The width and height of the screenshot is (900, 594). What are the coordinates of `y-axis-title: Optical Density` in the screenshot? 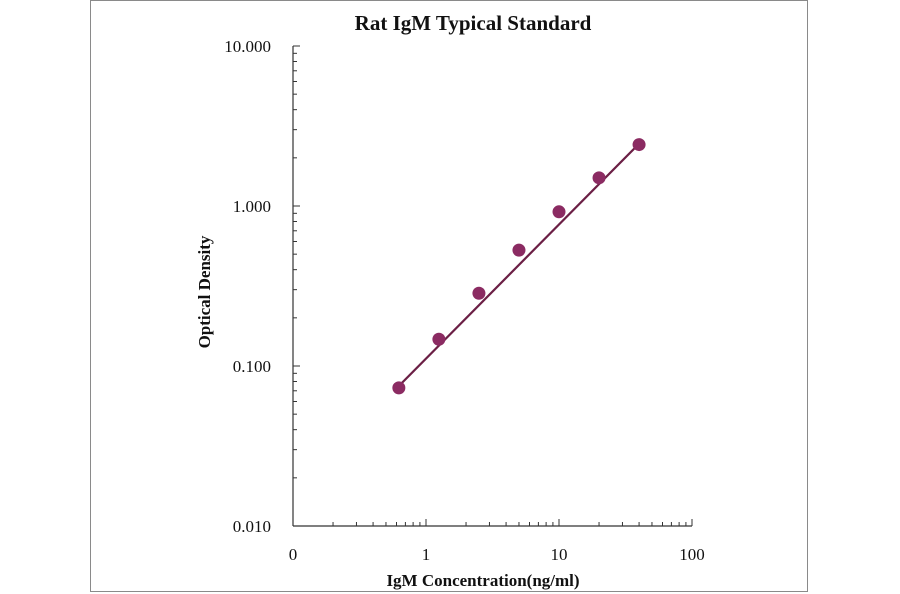 It's located at (204, 291).